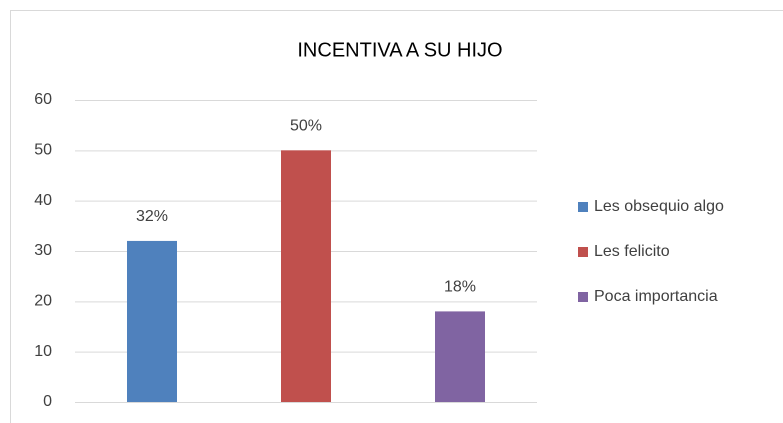 The width and height of the screenshot is (783, 423). I want to click on legend-label: Les felicito, so click(632, 251).